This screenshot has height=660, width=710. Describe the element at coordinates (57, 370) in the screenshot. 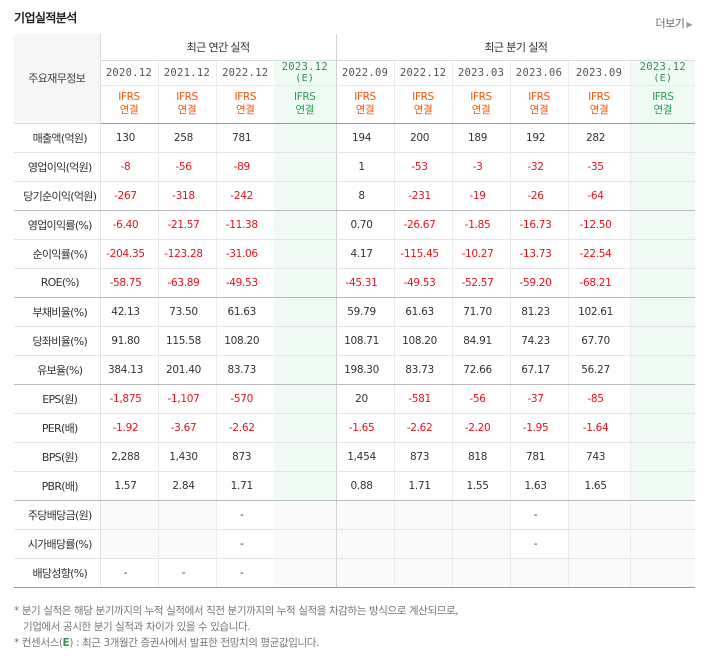

I see `row-label: 유보율(%)` at that location.